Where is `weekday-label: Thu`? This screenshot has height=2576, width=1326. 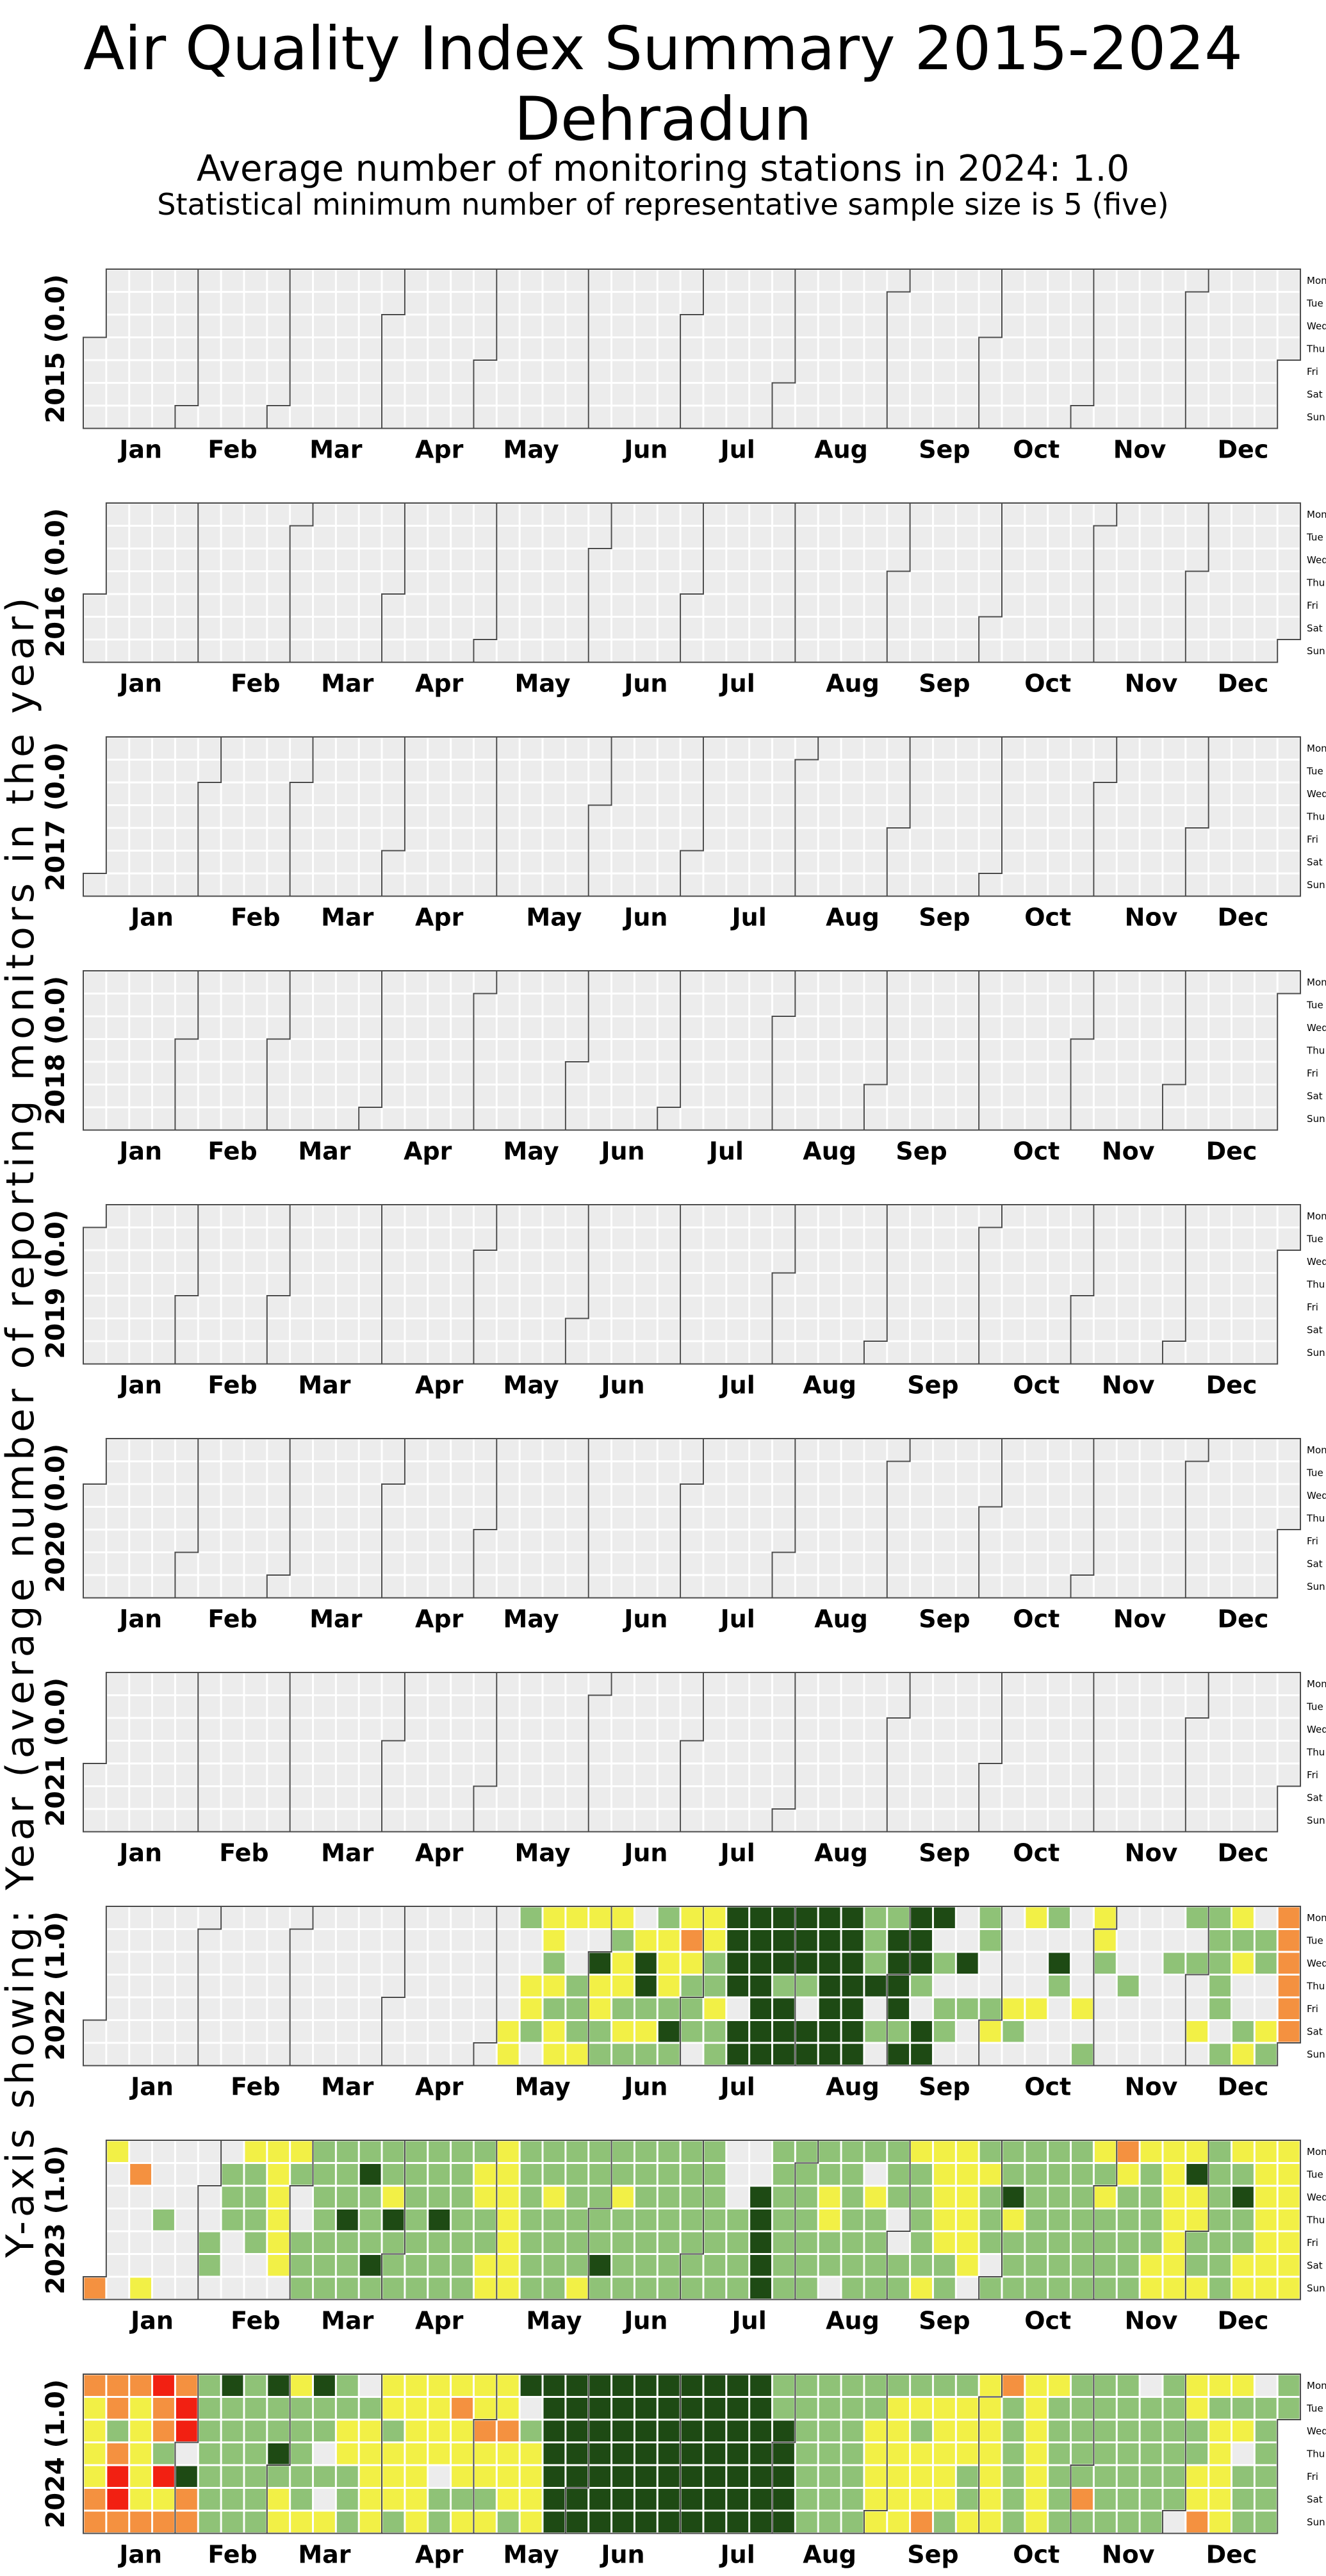 weekday-label: Thu is located at coordinates (1315, 2219).